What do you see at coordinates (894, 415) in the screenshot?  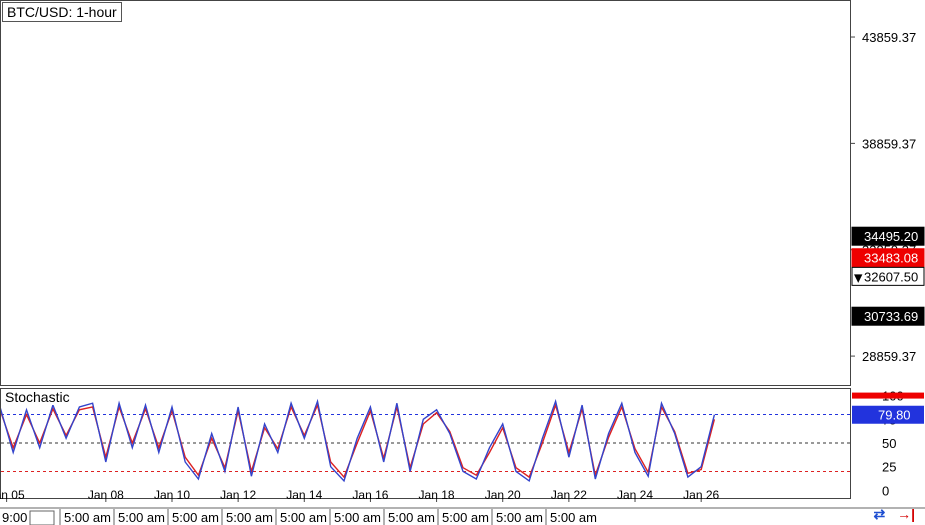 I see `stochastic-value-label: 79.80` at bounding box center [894, 415].